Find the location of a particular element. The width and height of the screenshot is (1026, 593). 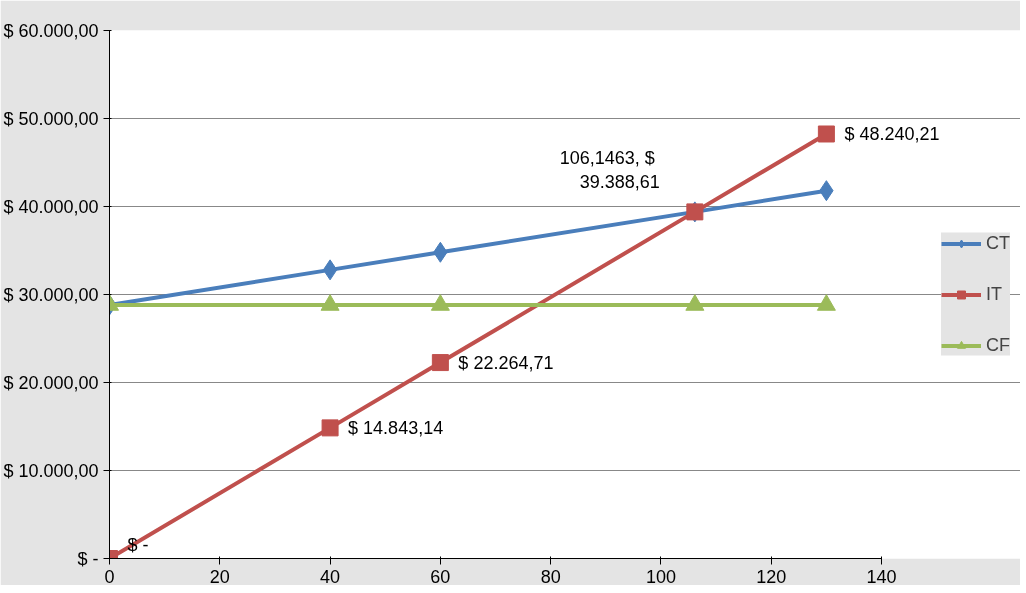

y-tick-label: $ 60.000,00 is located at coordinates (51, 30).